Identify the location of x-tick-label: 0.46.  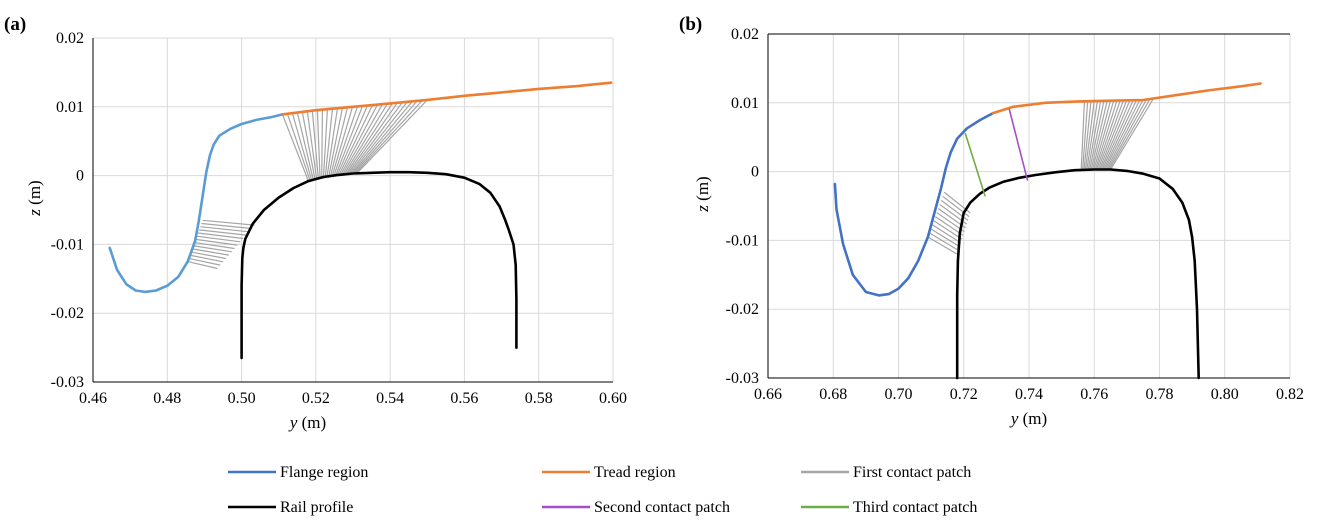
(93, 398).